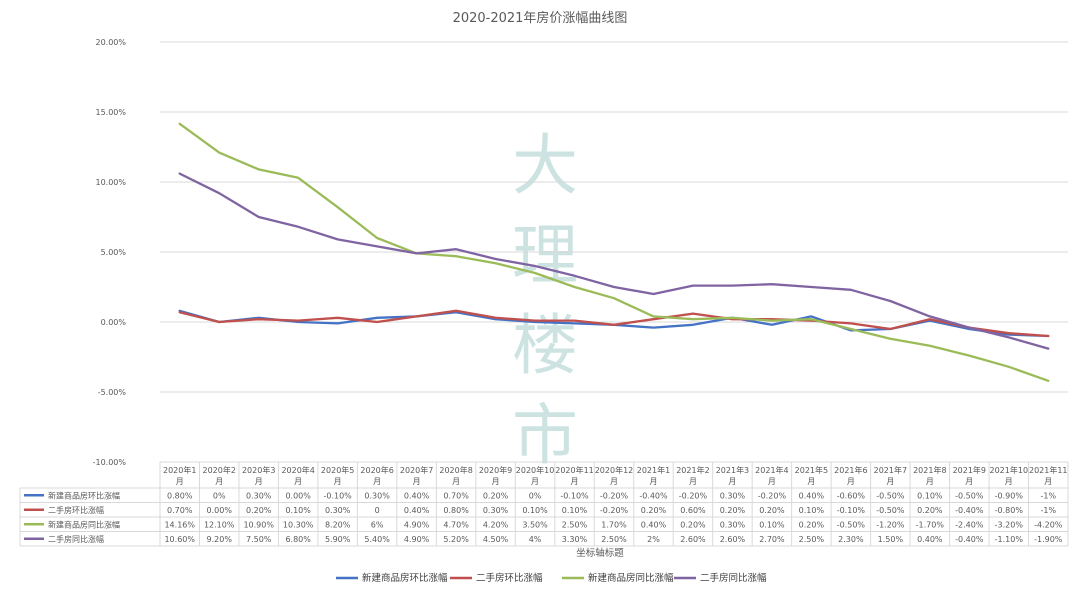 The height and width of the screenshot is (602, 1080). I want to click on x-tick-label: 2020年3, so click(258, 470).